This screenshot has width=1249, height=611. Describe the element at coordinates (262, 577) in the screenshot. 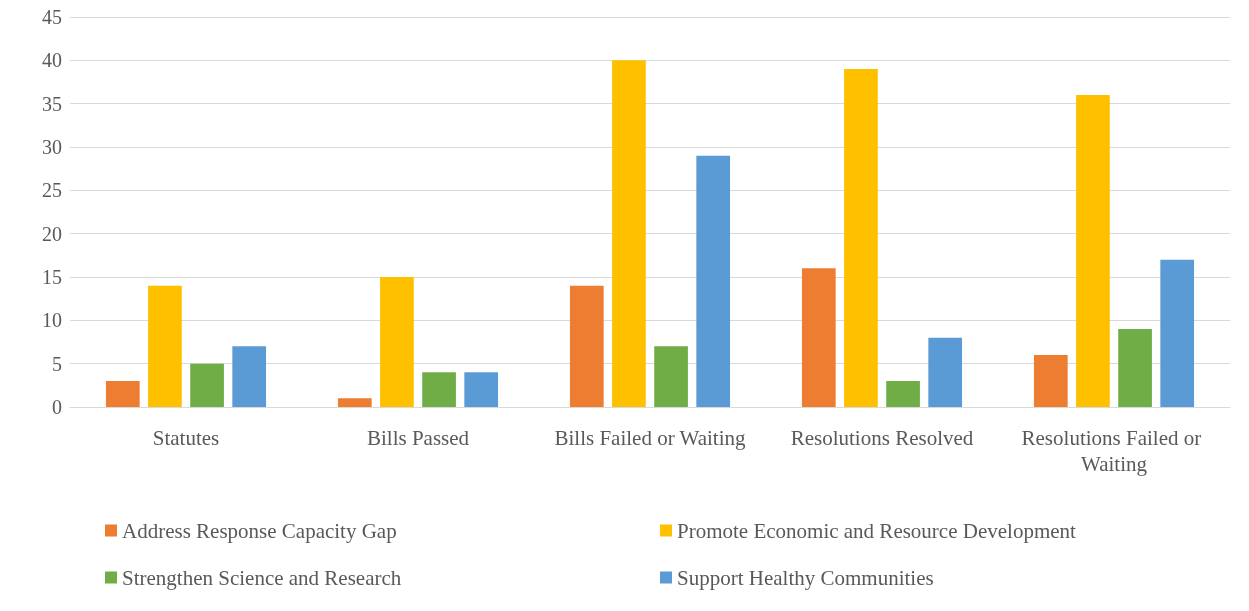

I see `legend-label: Strengthen Science and Research` at that location.